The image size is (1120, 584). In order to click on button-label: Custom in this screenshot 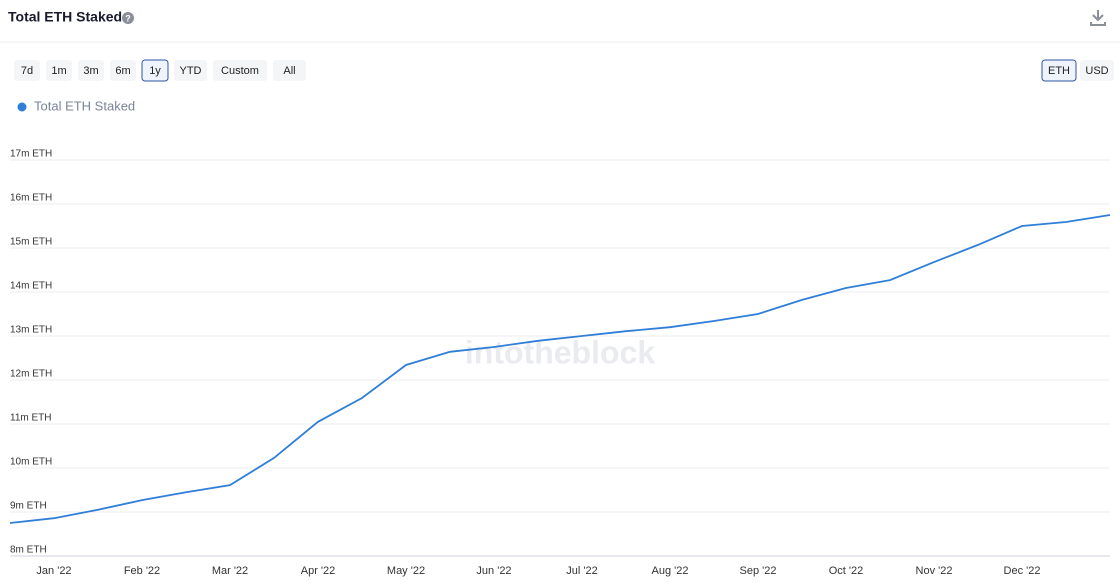, I will do `click(240, 71)`.